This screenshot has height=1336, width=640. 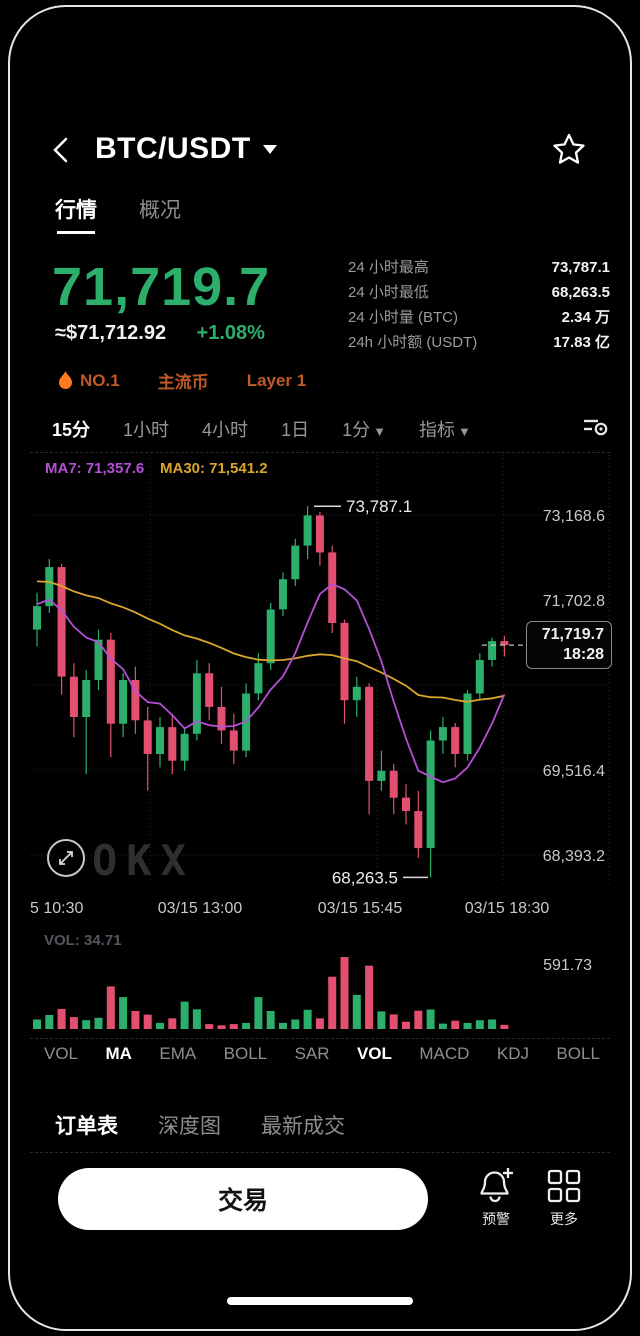 I want to click on stat-high-24h: 24 小时最高 73,787.1, so click(x=479, y=267).